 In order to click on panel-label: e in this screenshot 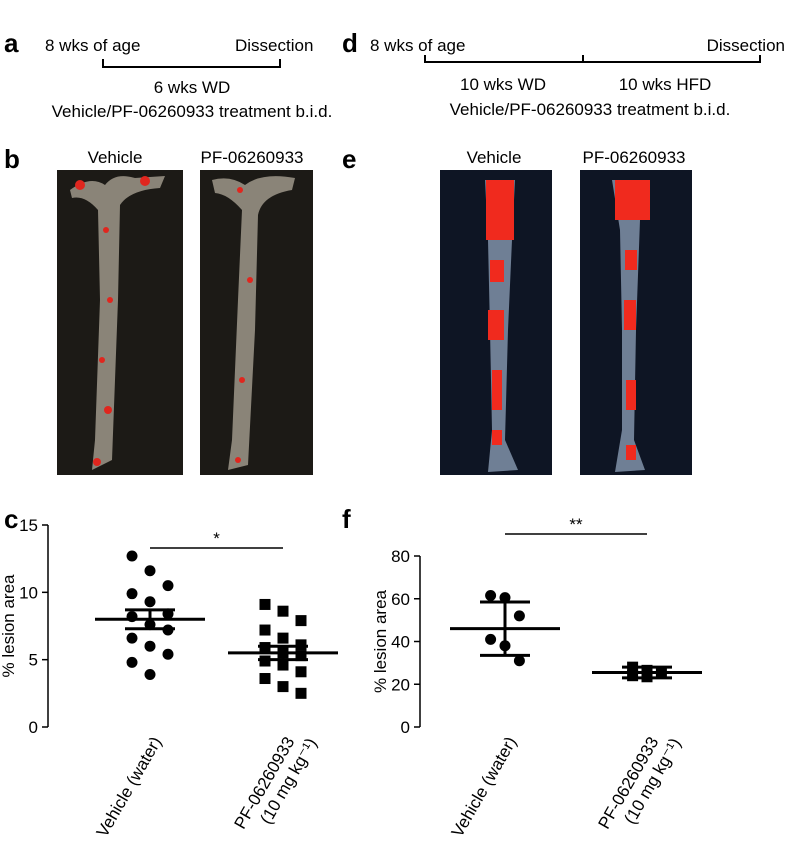, I will do `click(349, 159)`.